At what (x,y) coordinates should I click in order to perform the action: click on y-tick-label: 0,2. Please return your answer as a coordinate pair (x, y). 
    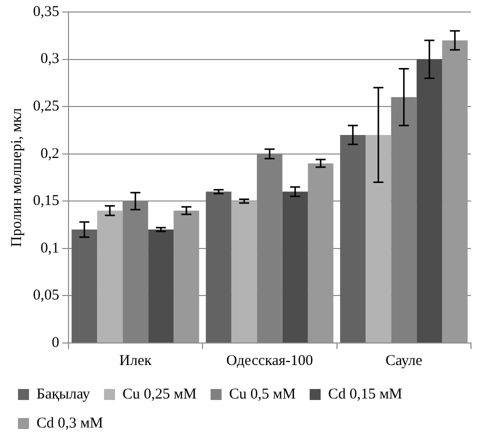
    Looking at the image, I should click on (50, 154).